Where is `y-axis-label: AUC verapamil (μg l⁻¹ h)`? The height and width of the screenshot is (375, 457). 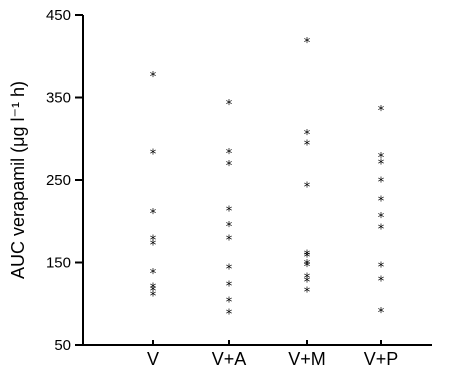 y-axis-label: AUC verapamil (μg l⁻¹ h) is located at coordinates (18, 180).